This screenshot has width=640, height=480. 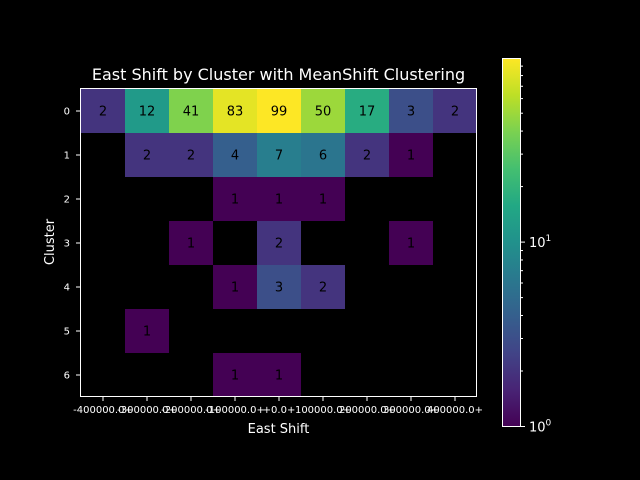 I want to click on y-tick-label: 0, so click(x=67, y=112).